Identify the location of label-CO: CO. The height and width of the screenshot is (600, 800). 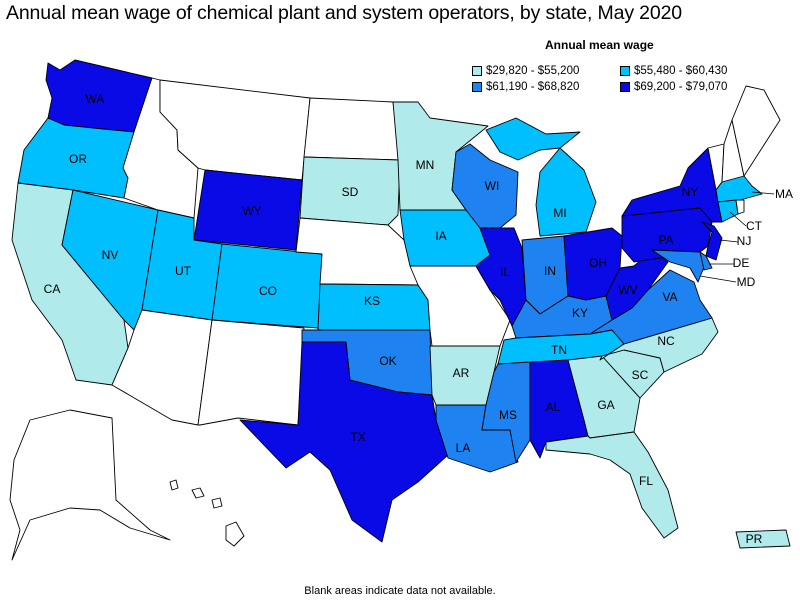
(268, 291).